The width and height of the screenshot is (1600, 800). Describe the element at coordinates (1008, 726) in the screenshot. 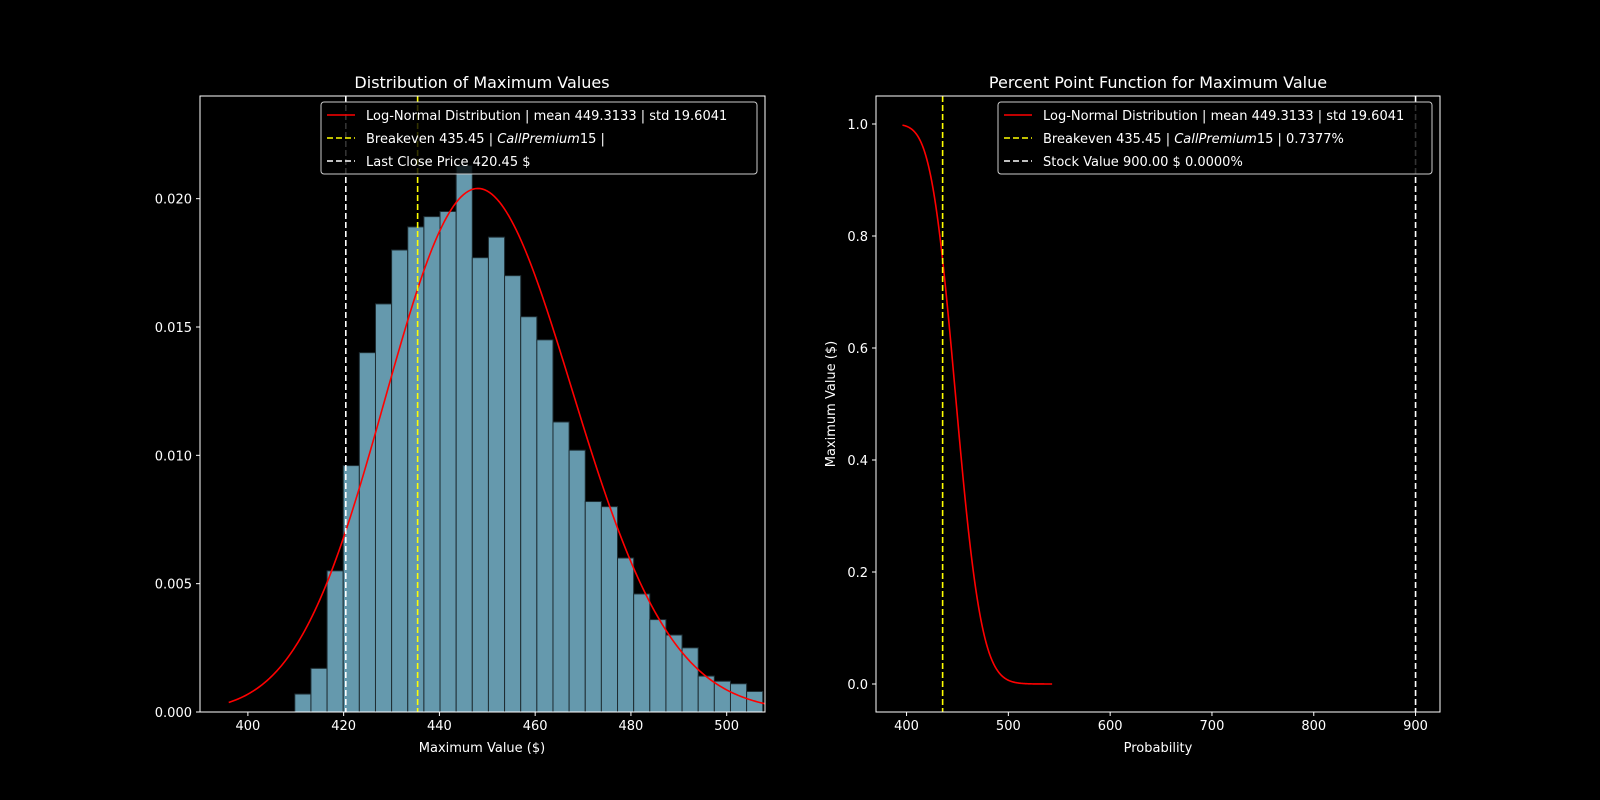

I see `ppf-x-tick-label: 500` at that location.